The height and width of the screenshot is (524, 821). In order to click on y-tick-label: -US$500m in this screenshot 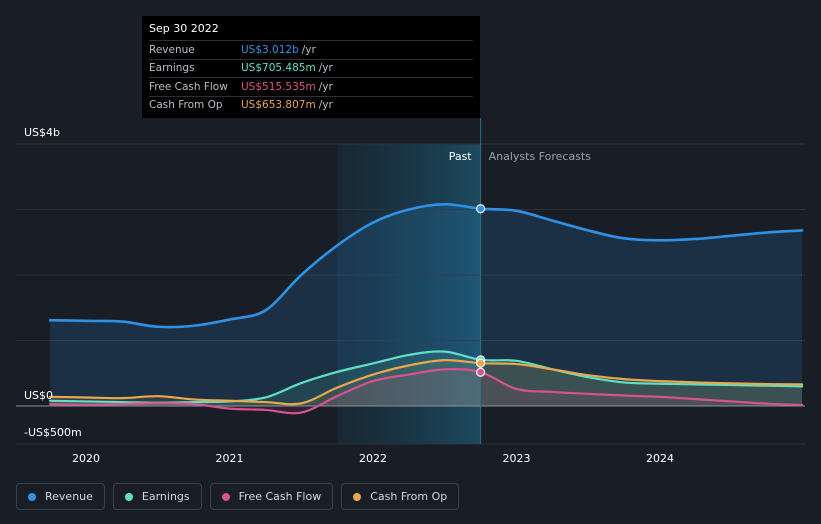, I will do `click(53, 432)`.